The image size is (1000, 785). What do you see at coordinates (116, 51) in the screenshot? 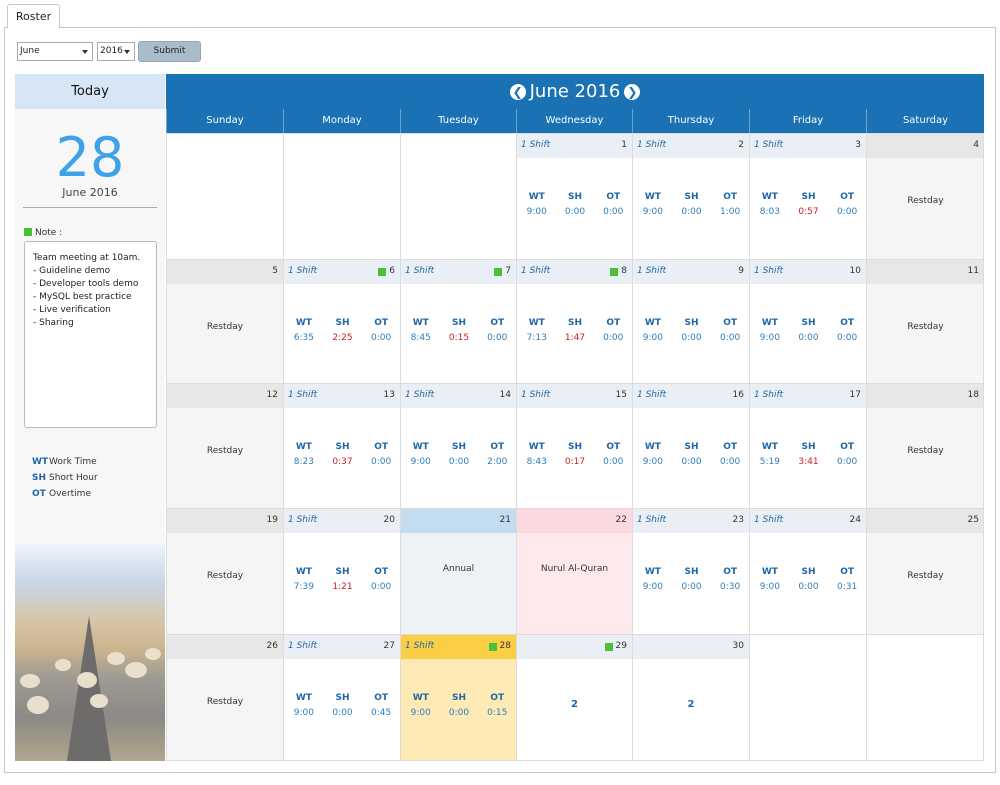
I see `year-select: 2016` at bounding box center [116, 51].